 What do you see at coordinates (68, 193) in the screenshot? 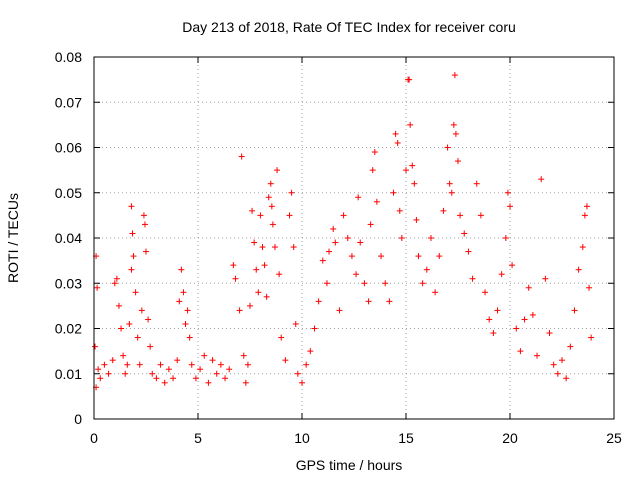
I see `y-tick-label: 0.05` at bounding box center [68, 193].